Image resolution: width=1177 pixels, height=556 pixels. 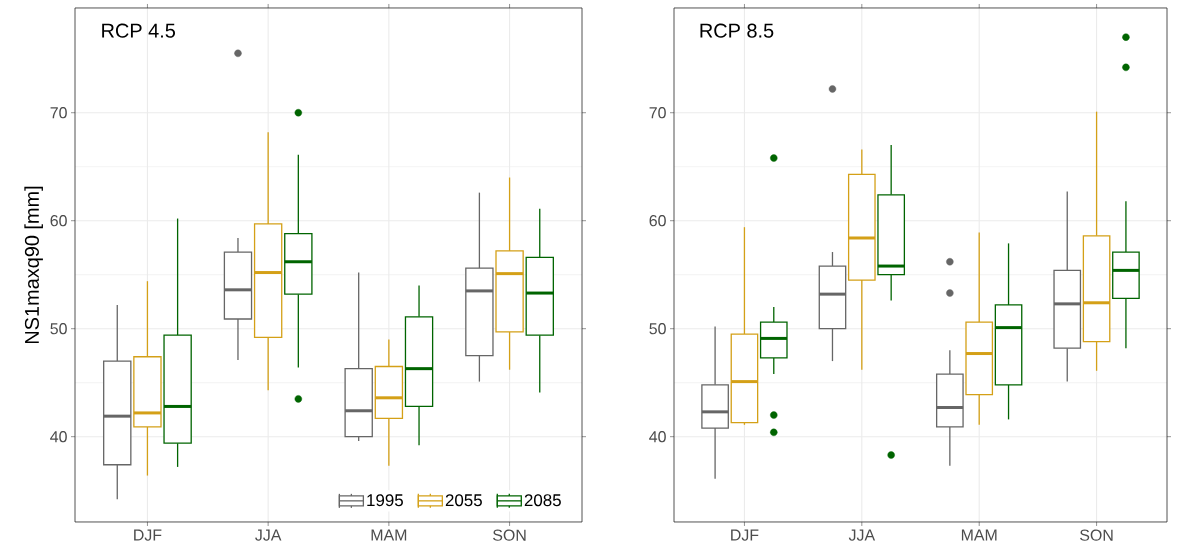 What do you see at coordinates (542, 500) in the screenshot?
I see `legend-label: 2085` at bounding box center [542, 500].